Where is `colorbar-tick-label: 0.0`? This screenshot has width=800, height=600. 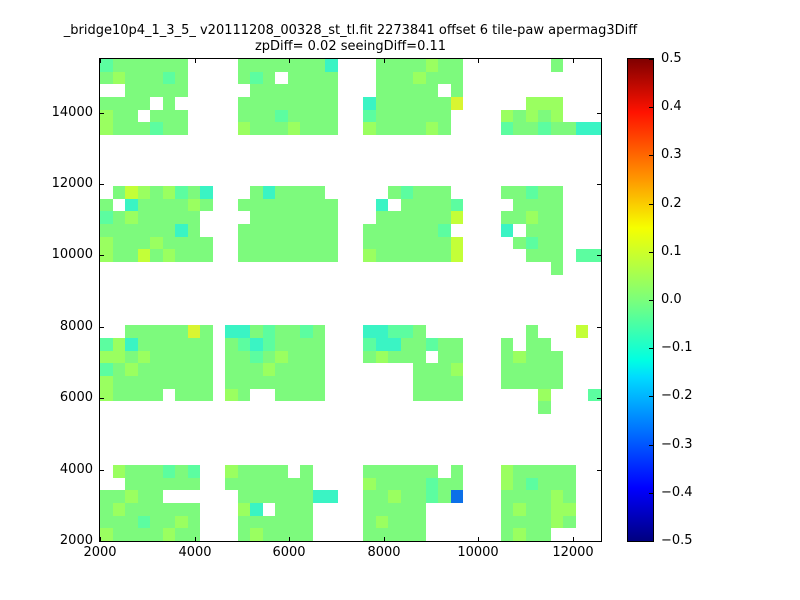 colorbar-tick-label: 0.0 is located at coordinates (671, 299).